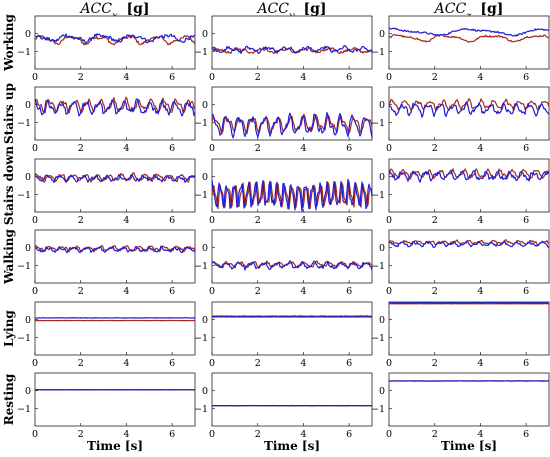 The width and height of the screenshot is (550, 457). What do you see at coordinates (9, 42) in the screenshot?
I see `row-label-working: Working` at bounding box center [9, 42].